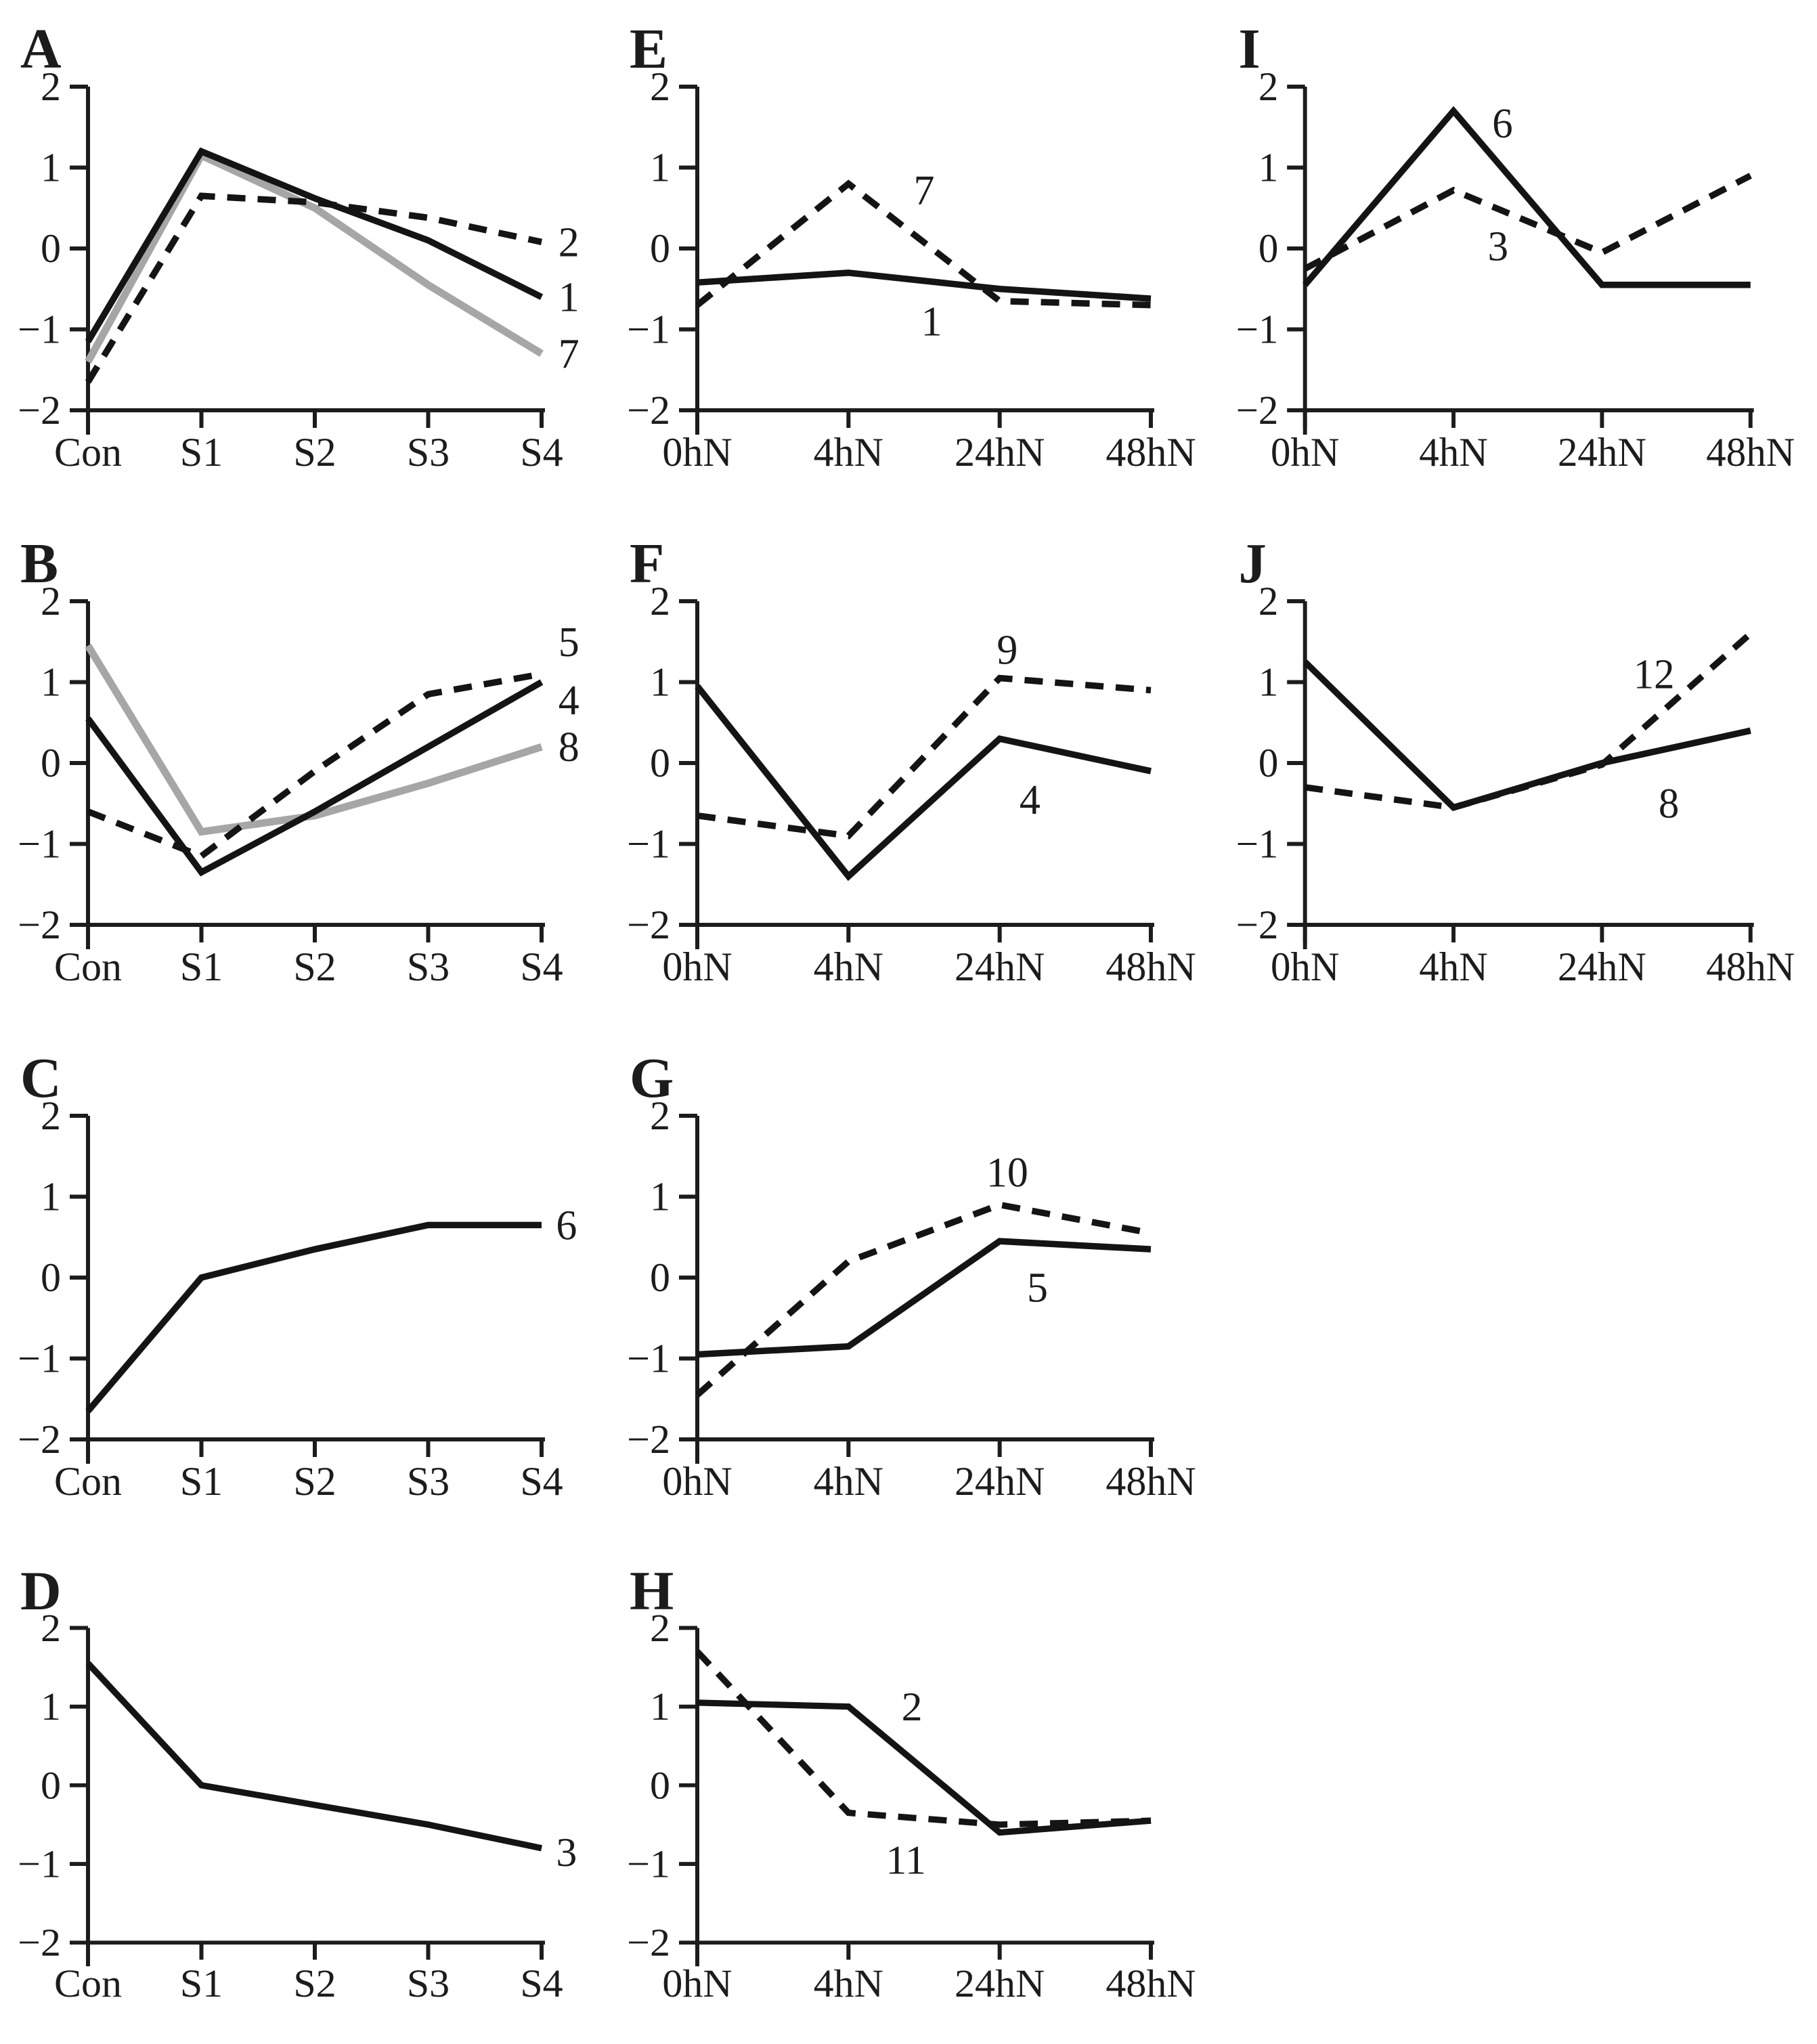  What do you see at coordinates (41, 1591) in the screenshot?
I see `panel-letter: D` at bounding box center [41, 1591].